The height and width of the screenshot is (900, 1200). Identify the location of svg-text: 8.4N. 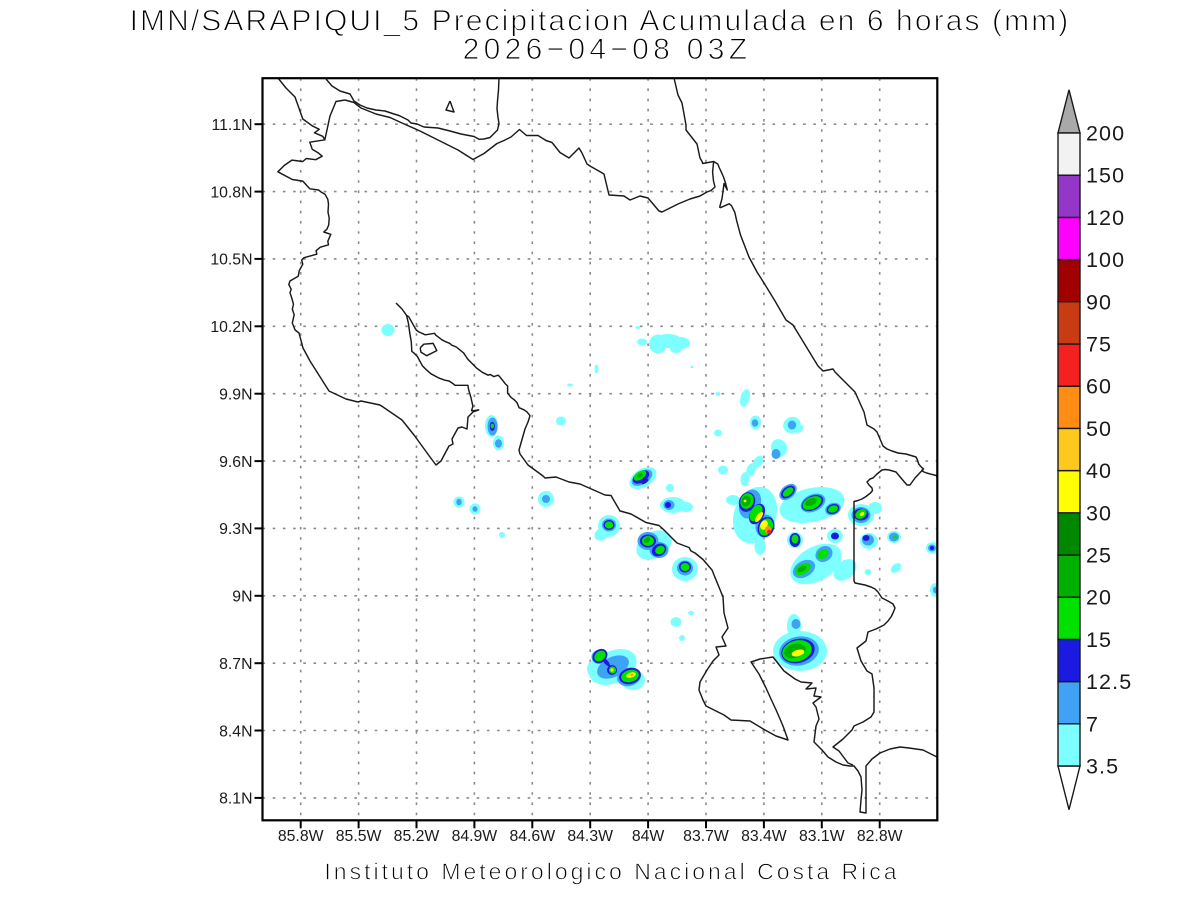
(235, 731).